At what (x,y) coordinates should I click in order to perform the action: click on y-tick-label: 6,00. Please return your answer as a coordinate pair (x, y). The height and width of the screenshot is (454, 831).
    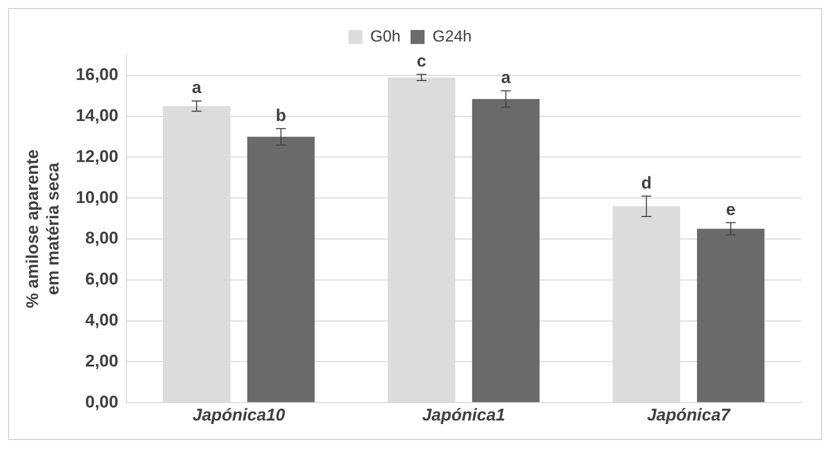
    Looking at the image, I should click on (101, 279).